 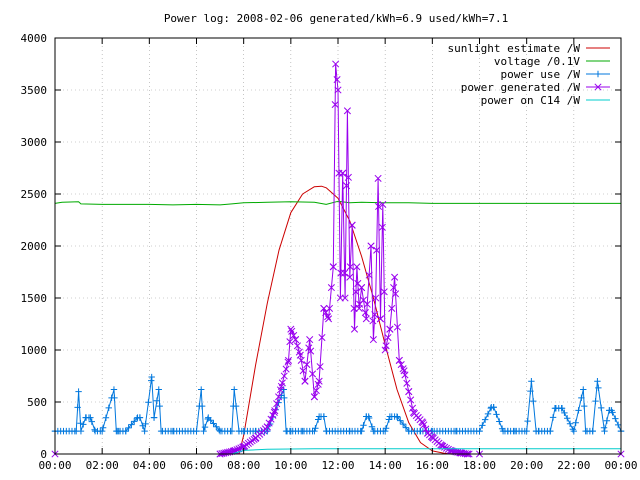 I want to click on legend-label: voltage /0.1V, so click(x=537, y=61).